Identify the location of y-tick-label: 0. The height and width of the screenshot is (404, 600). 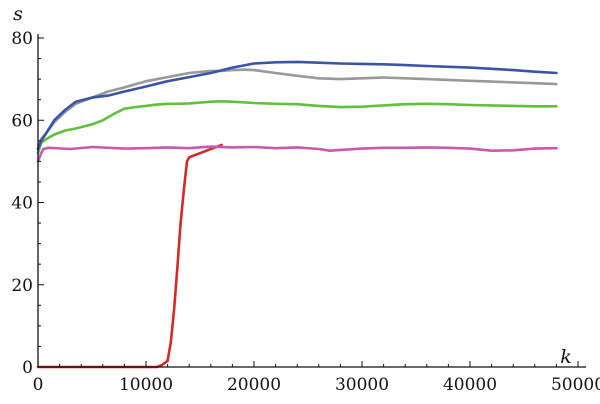
(27, 368).